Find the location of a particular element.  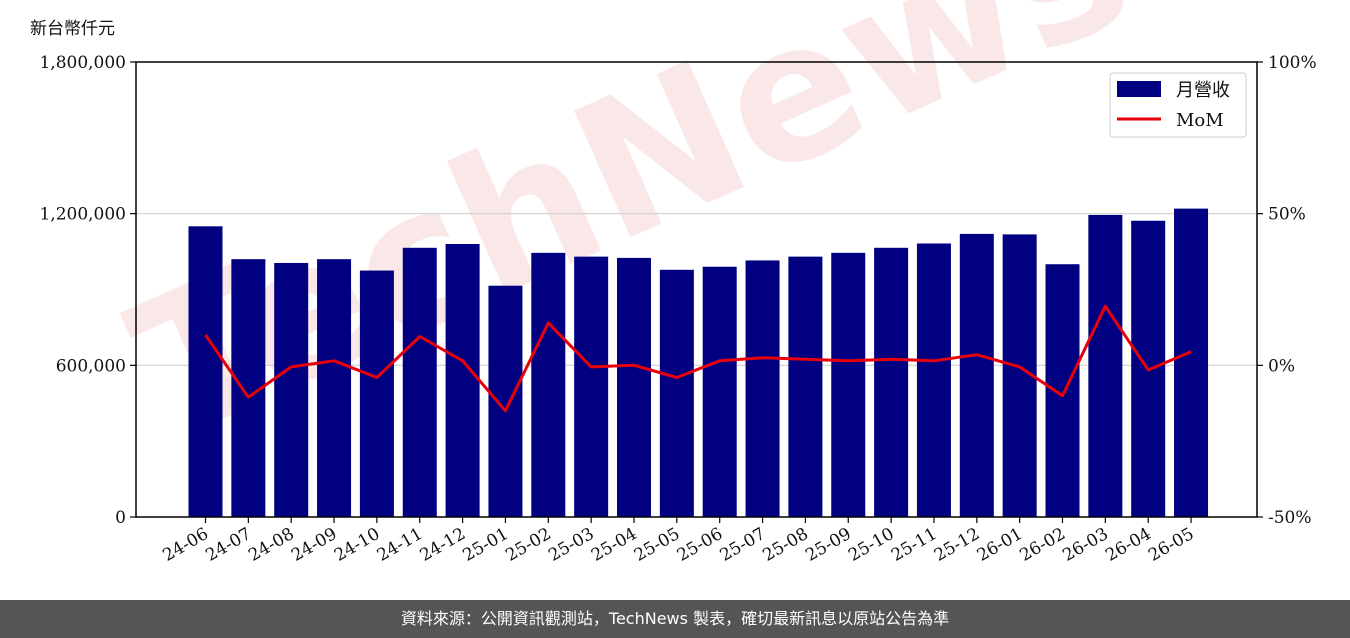

x-tick-label: 25-05 is located at coordinates (657, 545).